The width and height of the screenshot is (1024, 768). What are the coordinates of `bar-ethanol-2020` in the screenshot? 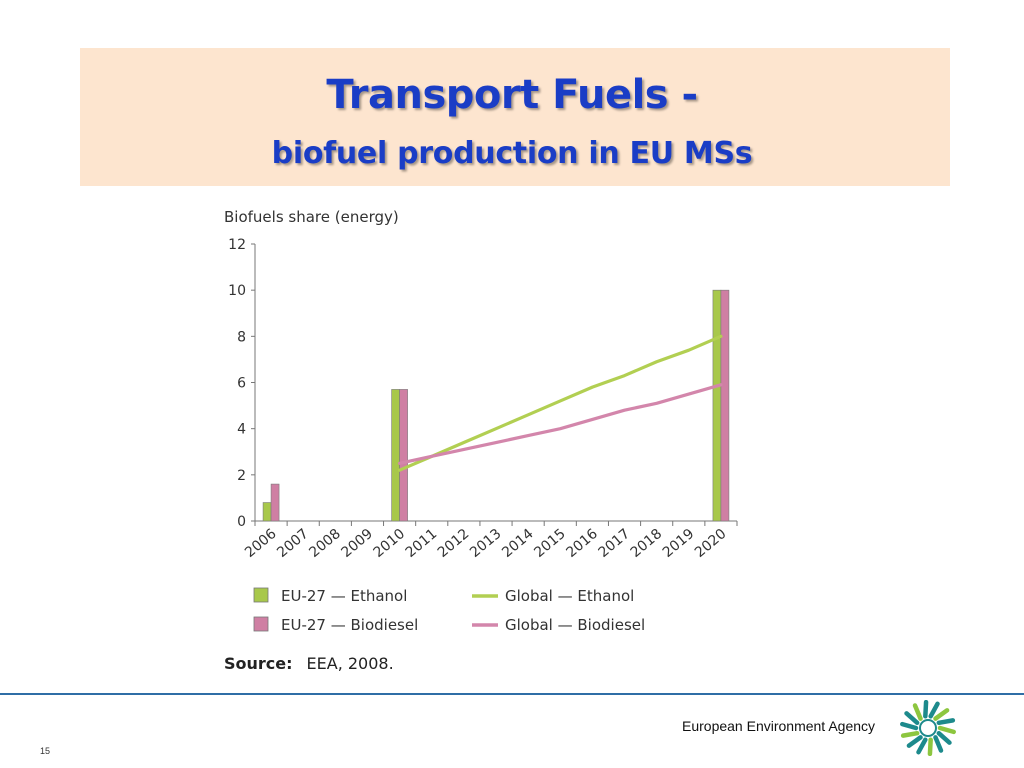 It's located at (717, 405).